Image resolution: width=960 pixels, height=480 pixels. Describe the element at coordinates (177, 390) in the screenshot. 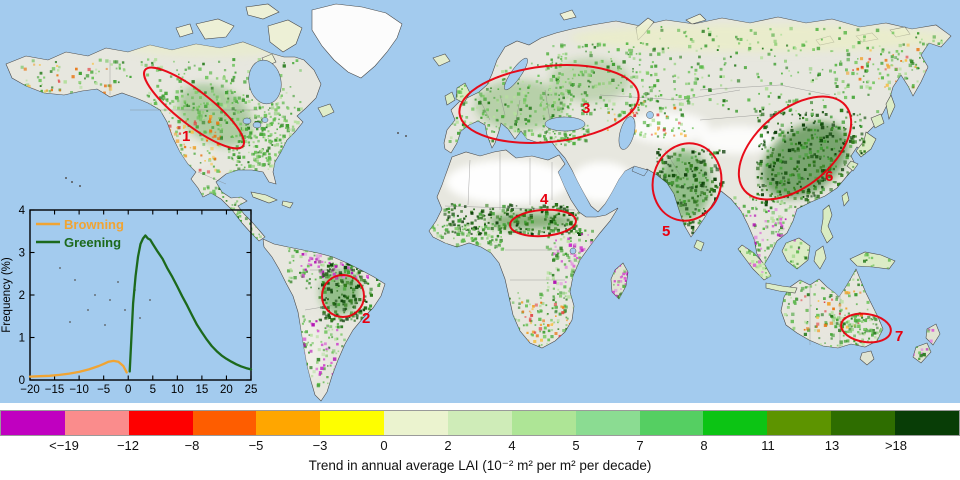

I see `inset-x-tick: 10` at that location.